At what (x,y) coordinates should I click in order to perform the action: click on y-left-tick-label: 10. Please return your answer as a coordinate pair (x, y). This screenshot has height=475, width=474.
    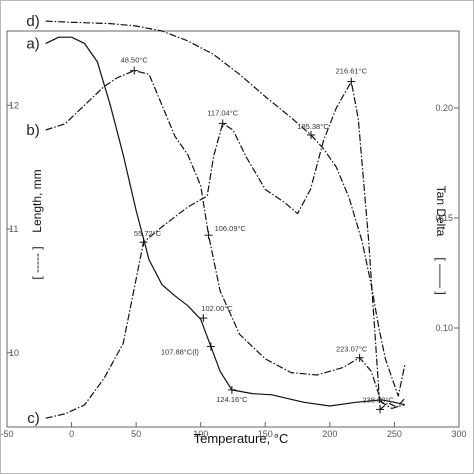
    Looking at the image, I should click on (14, 353).